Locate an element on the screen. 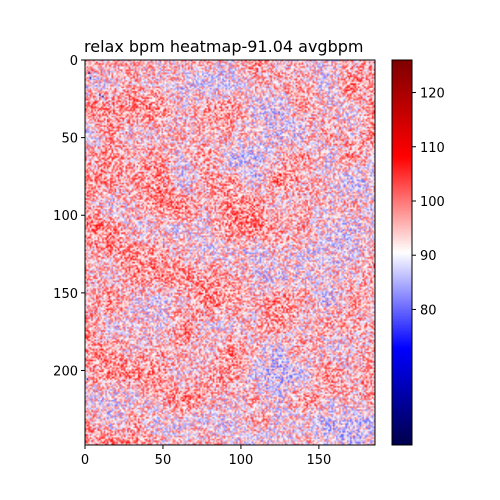 The width and height of the screenshot is (500, 500). y-tick-label-200: 200 is located at coordinates (65, 371).